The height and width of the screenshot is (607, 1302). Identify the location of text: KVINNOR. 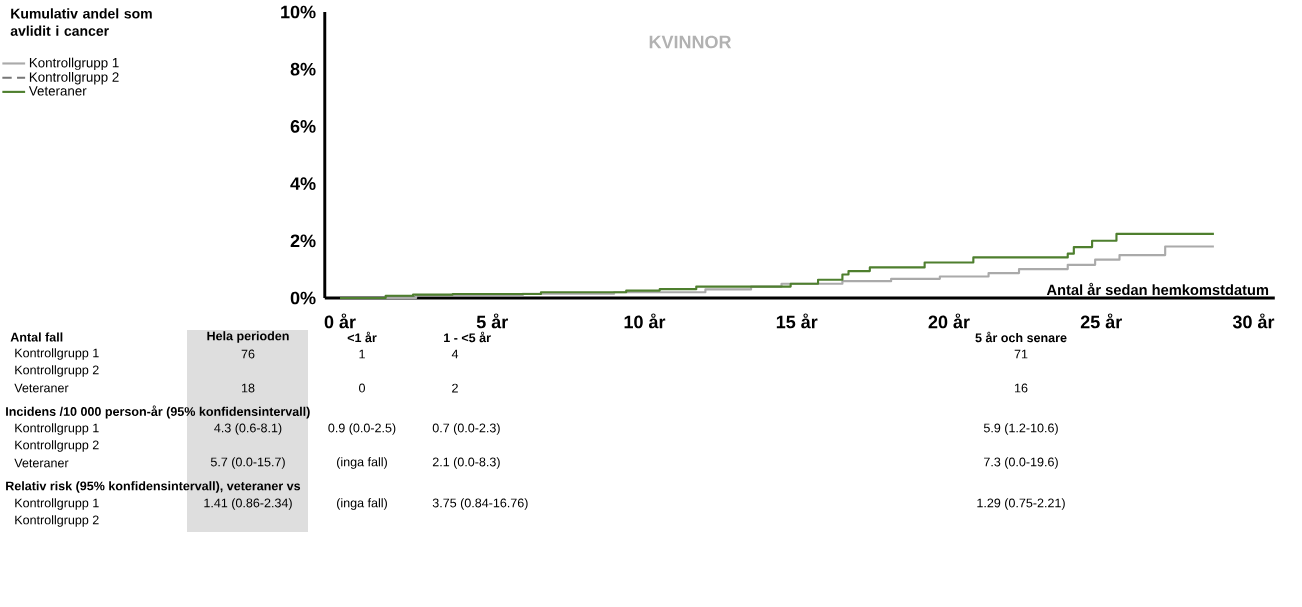
(690, 42).